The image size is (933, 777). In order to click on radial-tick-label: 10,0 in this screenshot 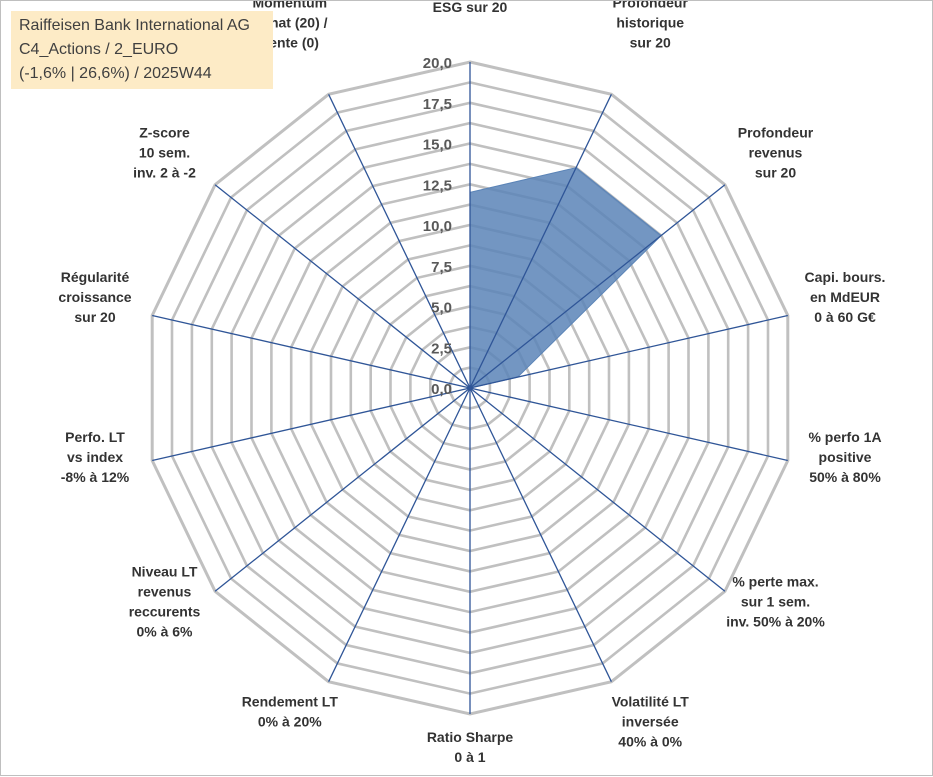, I will do `click(437, 226)`.